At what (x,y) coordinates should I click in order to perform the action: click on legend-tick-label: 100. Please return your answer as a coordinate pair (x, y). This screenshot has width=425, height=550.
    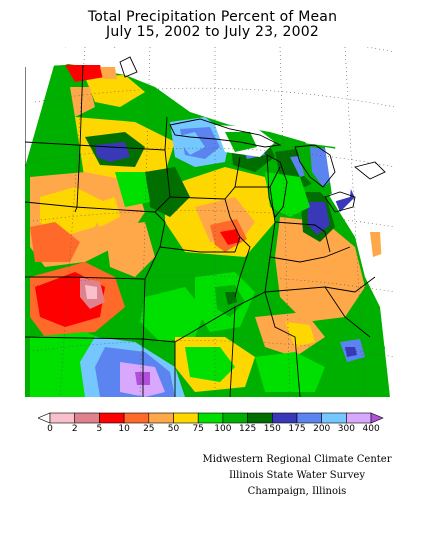
    Looking at the image, I should click on (223, 429).